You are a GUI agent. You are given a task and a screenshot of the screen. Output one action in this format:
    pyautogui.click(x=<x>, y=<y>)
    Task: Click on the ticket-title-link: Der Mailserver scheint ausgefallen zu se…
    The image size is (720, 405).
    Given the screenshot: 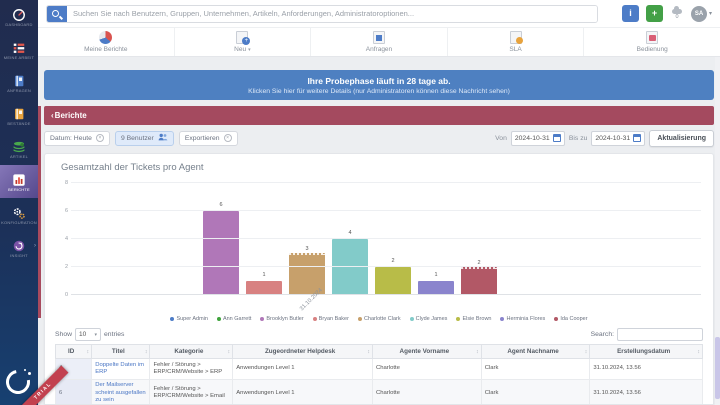 What is the action you would take?
    pyautogui.click(x=121, y=391)
    